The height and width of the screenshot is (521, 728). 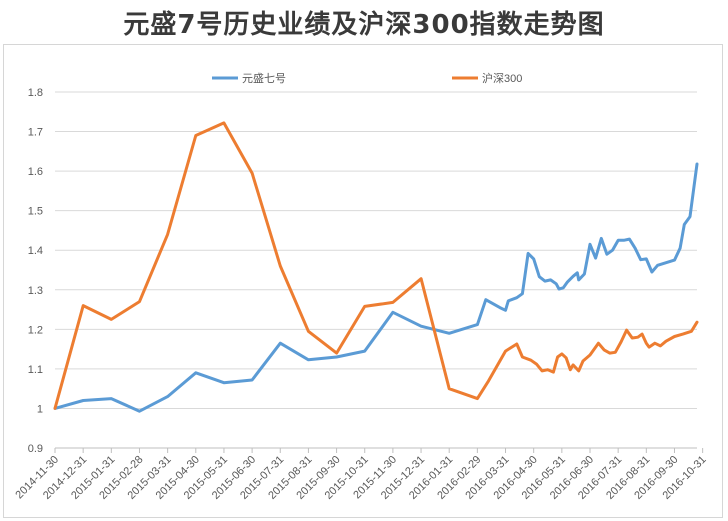 What do you see at coordinates (35, 330) in the screenshot?
I see `y-tick-label: 1.2` at bounding box center [35, 330].